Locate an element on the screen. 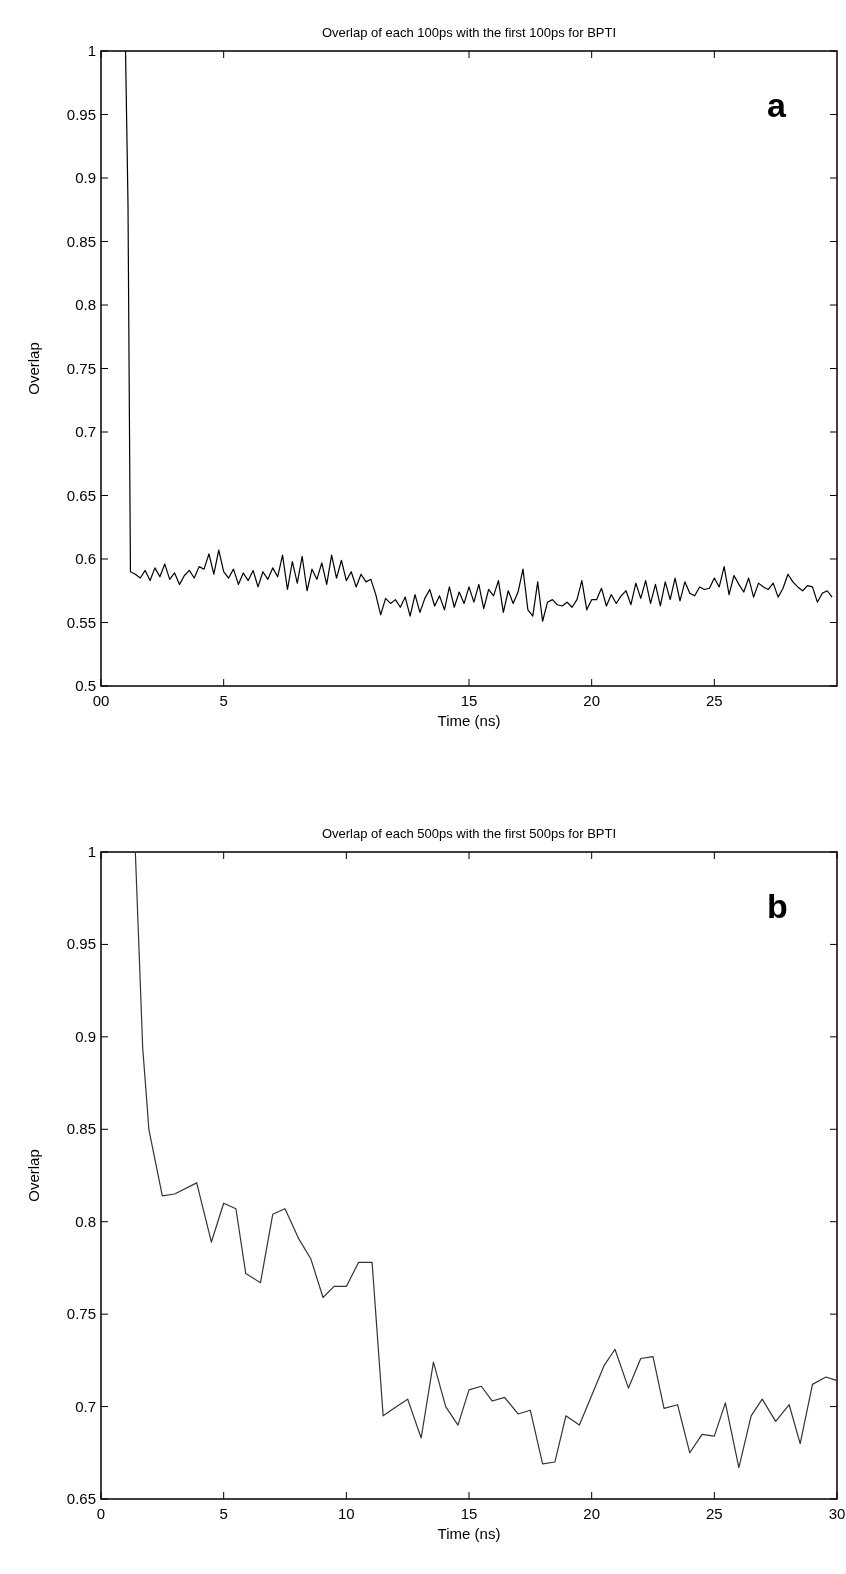 The width and height of the screenshot is (846, 1574). x-tick-label: 10 is located at coordinates (346, 1513).